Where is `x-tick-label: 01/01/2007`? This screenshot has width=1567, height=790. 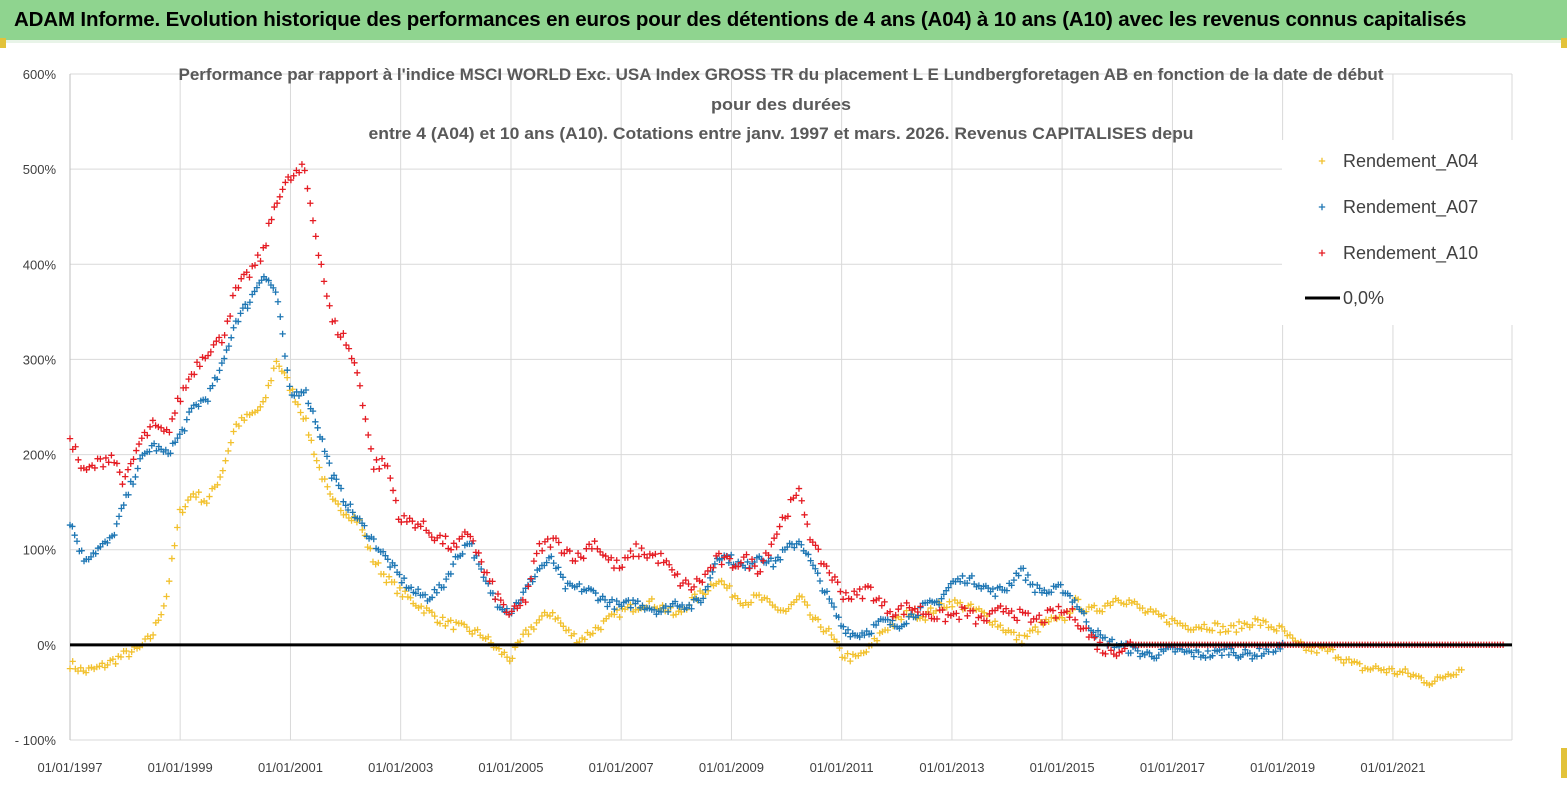
x-tick-label: 01/01/2007 is located at coordinates (621, 767).